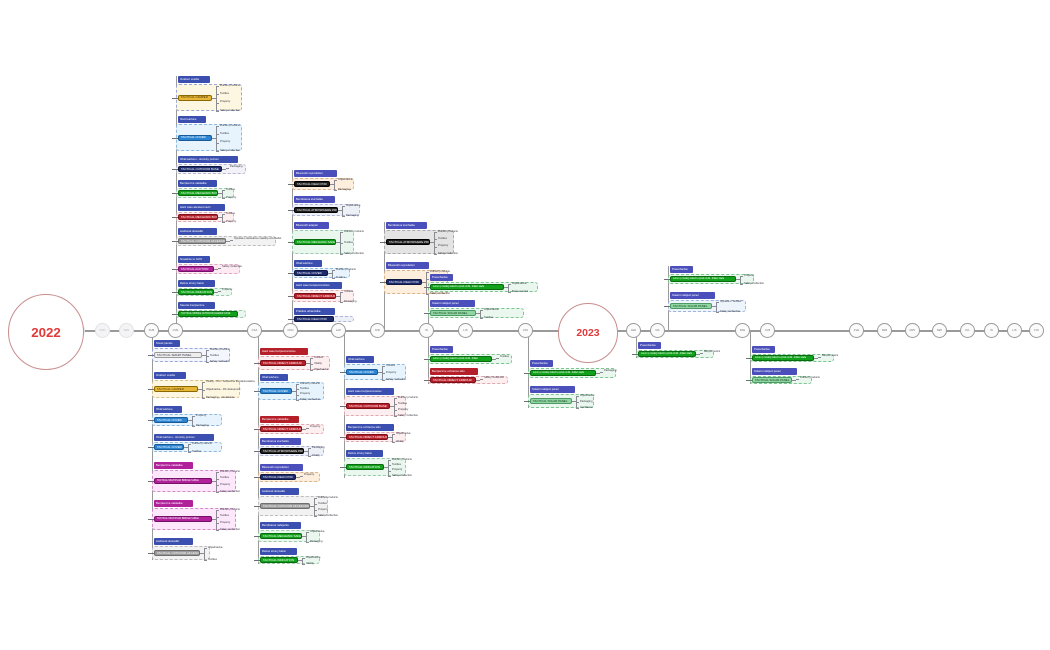 The image size is (1050, 650). I want to click on leaf-label: Objednavka - DS dostupnost, so click(223, 389).